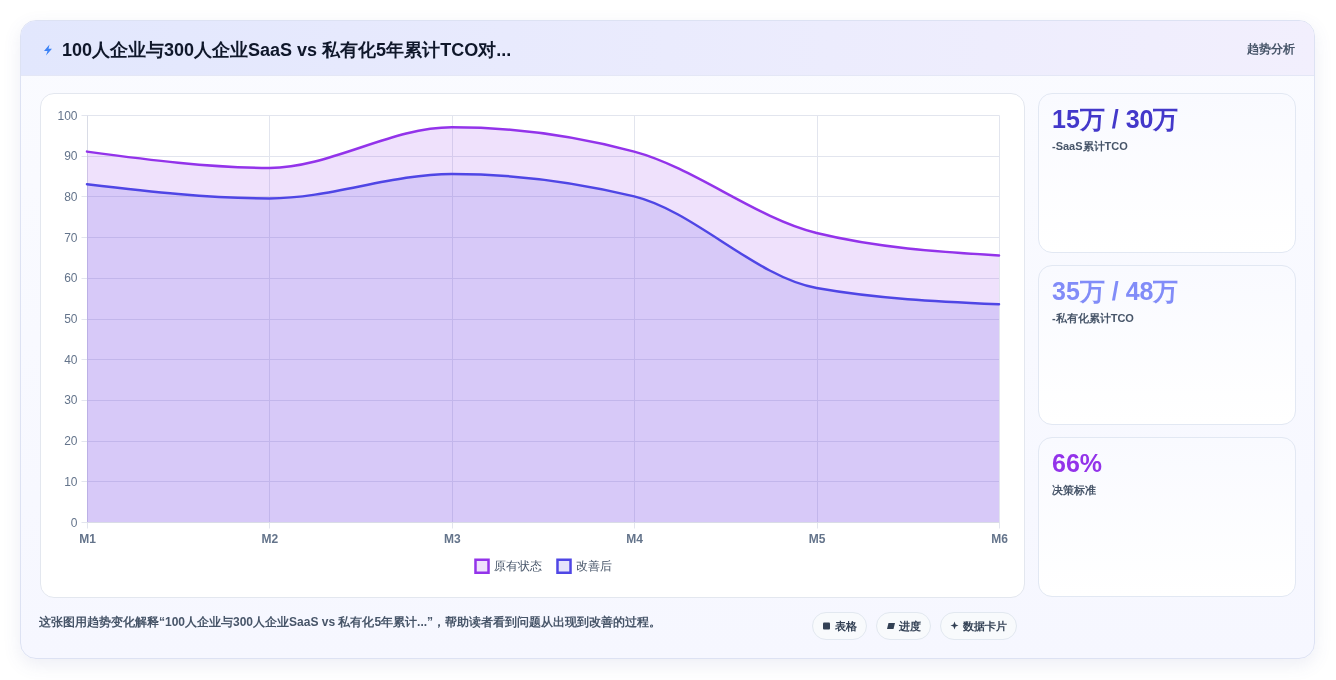 The width and height of the screenshot is (1336, 680). I want to click on x-tick-label: M4, so click(635, 538).